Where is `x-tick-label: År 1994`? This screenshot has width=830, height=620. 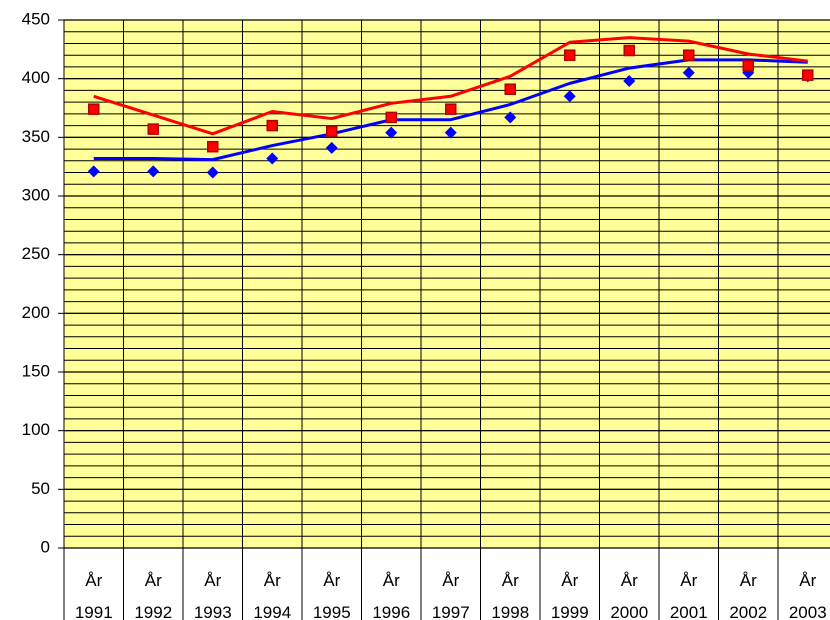 x-tick-label: År 1994 is located at coordinates (272, 595).